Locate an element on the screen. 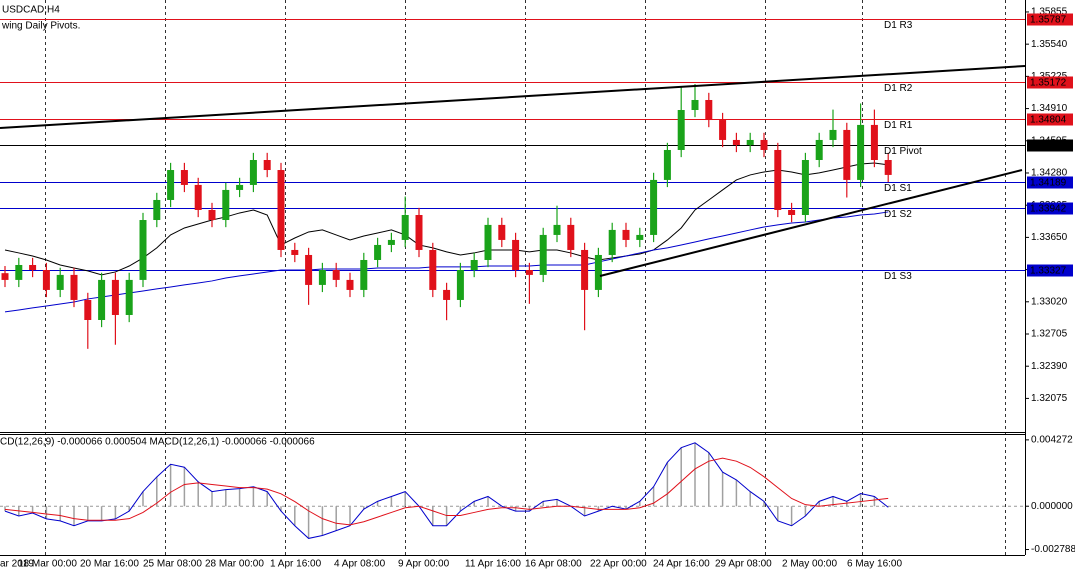 This screenshot has width=1075, height=575. y-tick-label: 0.000000 is located at coordinates (1052, 506).